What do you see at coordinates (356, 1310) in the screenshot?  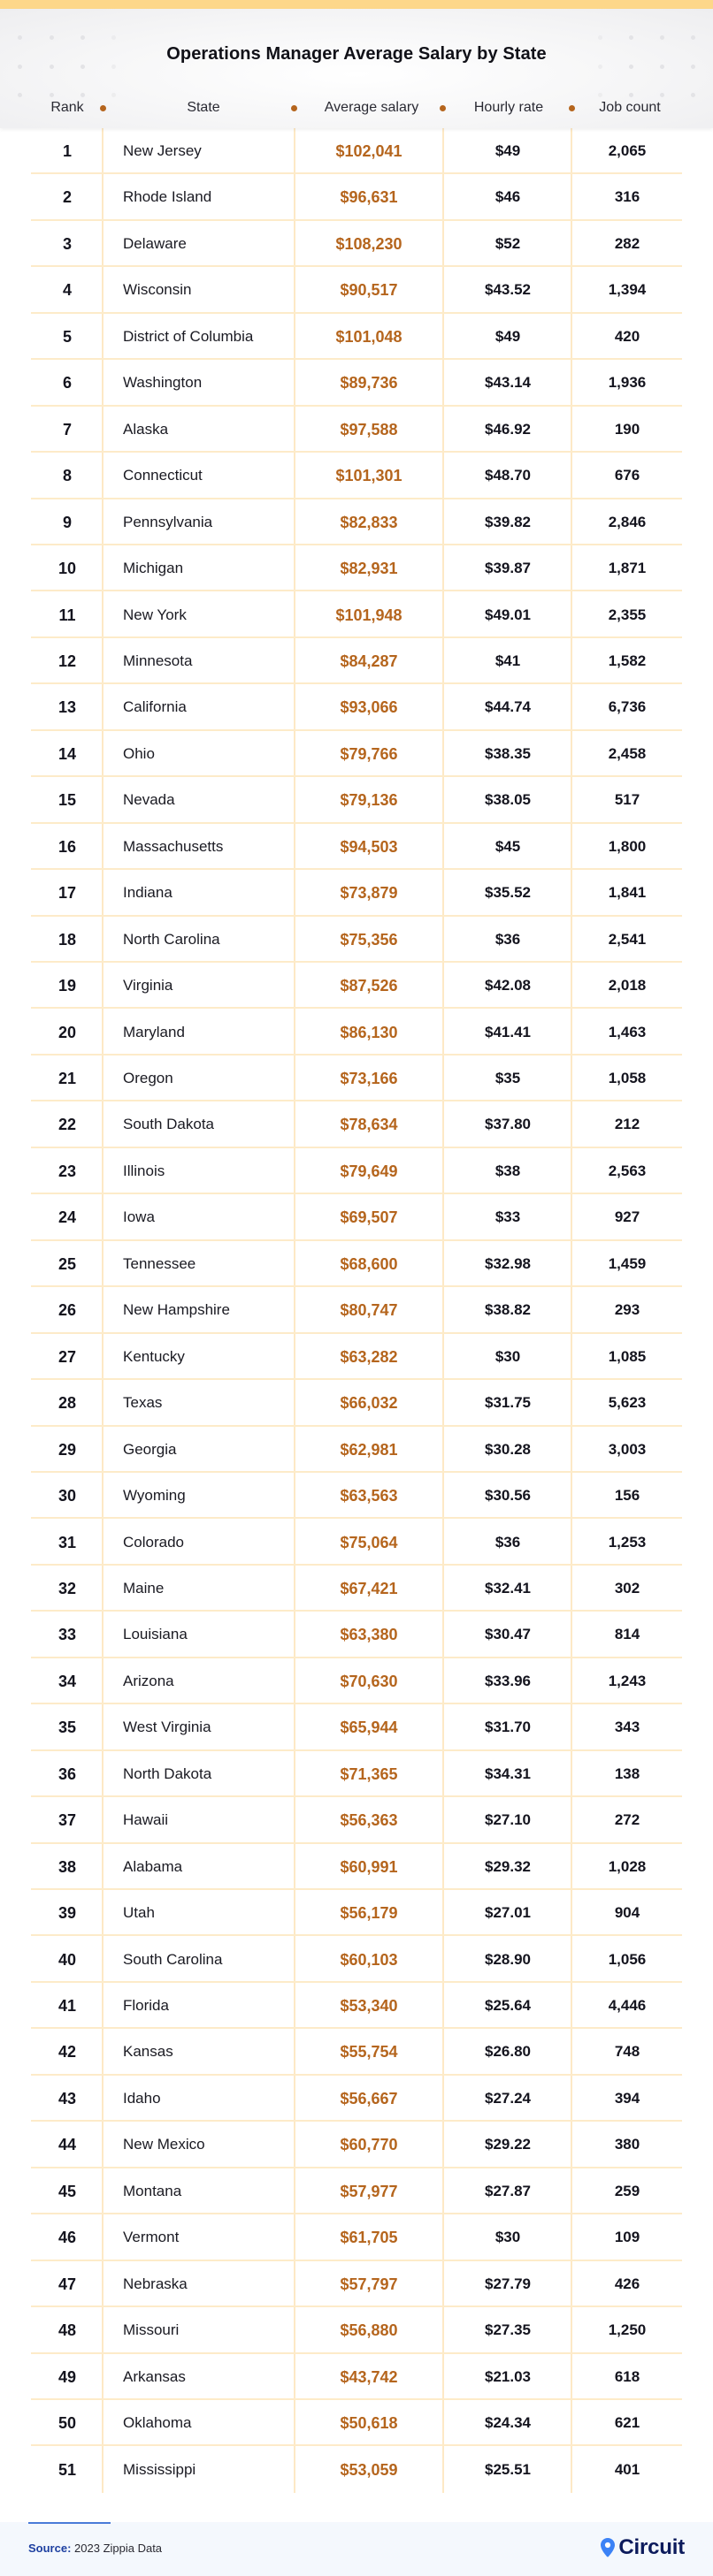 I see `table-row: 26 New Hampshire $80,747 $38.82 293` at bounding box center [356, 1310].